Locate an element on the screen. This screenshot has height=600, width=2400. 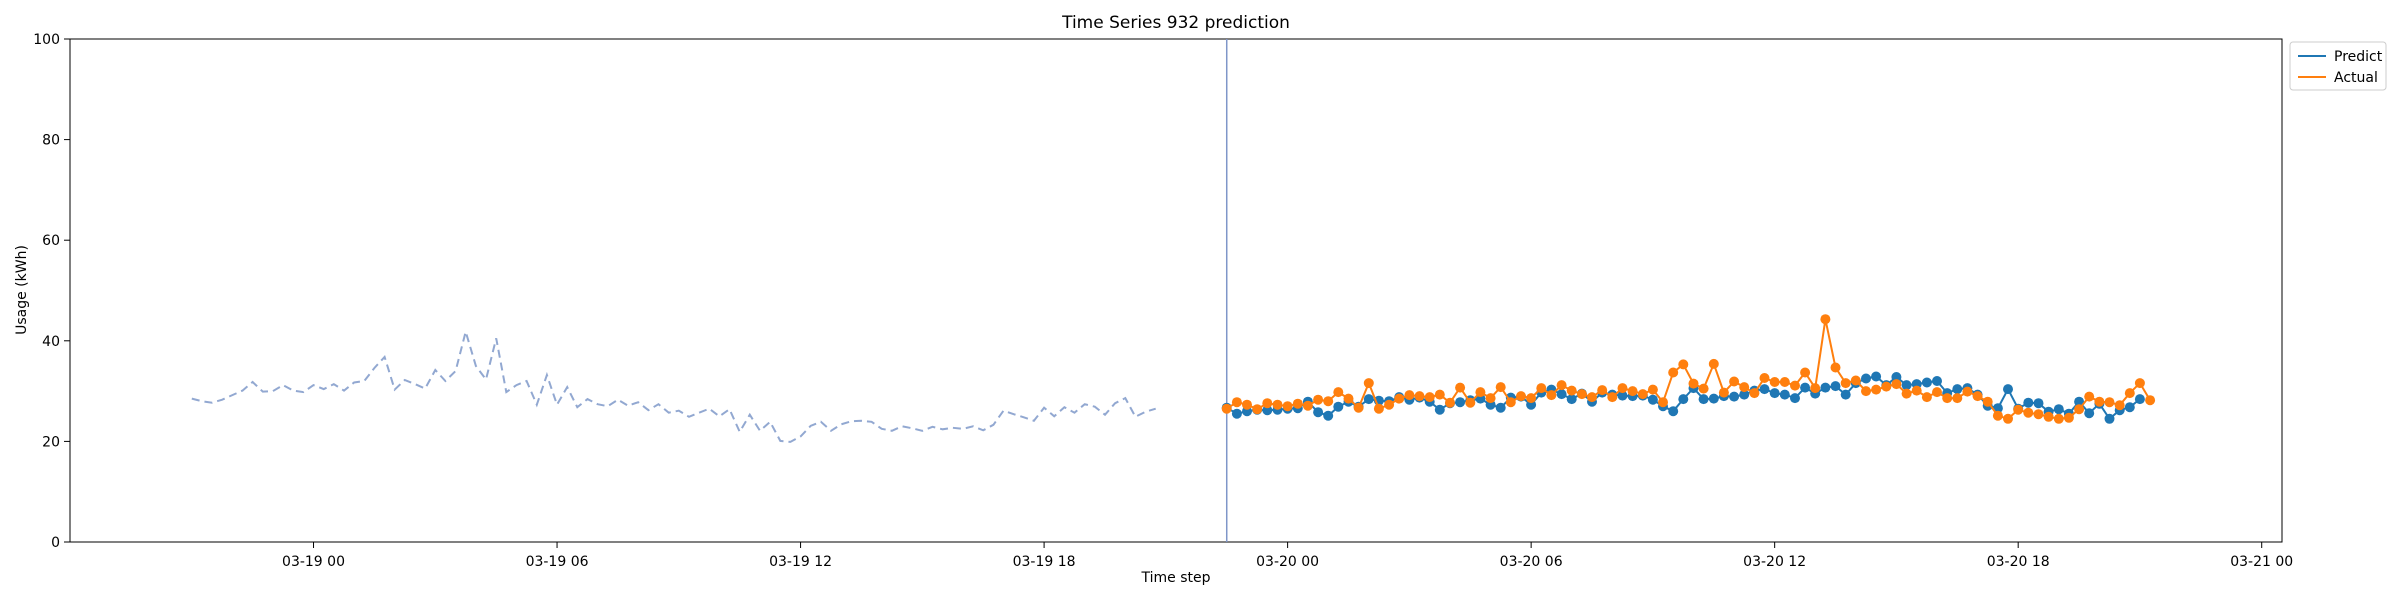
x-tick-label: 03-19 12 is located at coordinates (800, 562).